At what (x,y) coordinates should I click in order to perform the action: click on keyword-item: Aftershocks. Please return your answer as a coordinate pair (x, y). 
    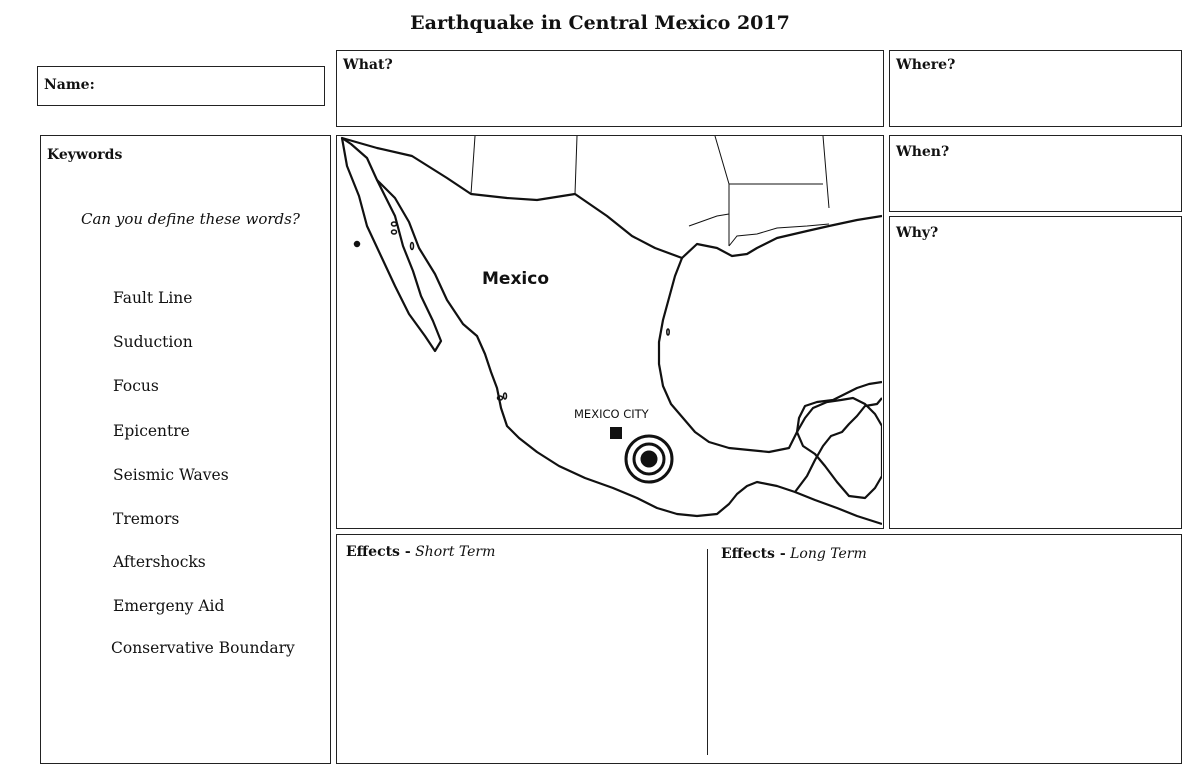
    Looking at the image, I should click on (159, 562).